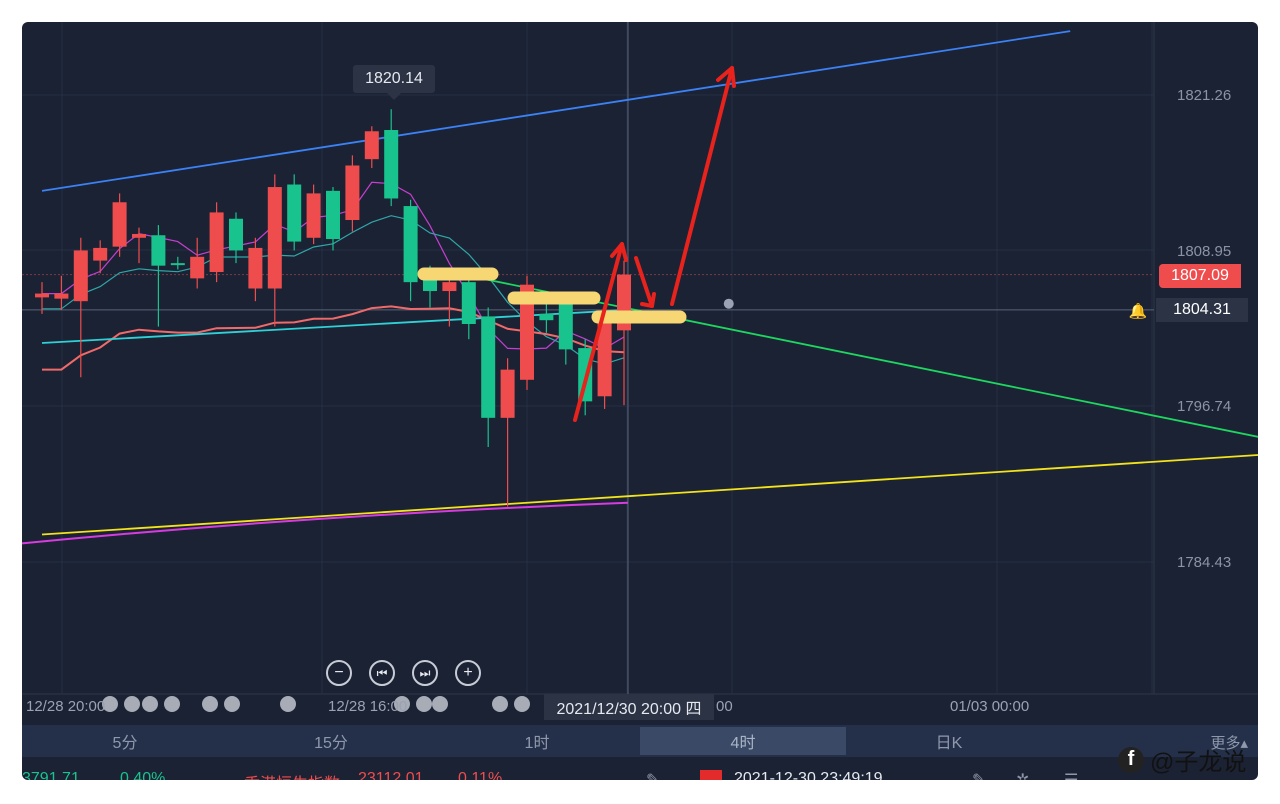  Describe the element at coordinates (537, 743) in the screenshot. I see `tab-1hour: 1时` at that location.